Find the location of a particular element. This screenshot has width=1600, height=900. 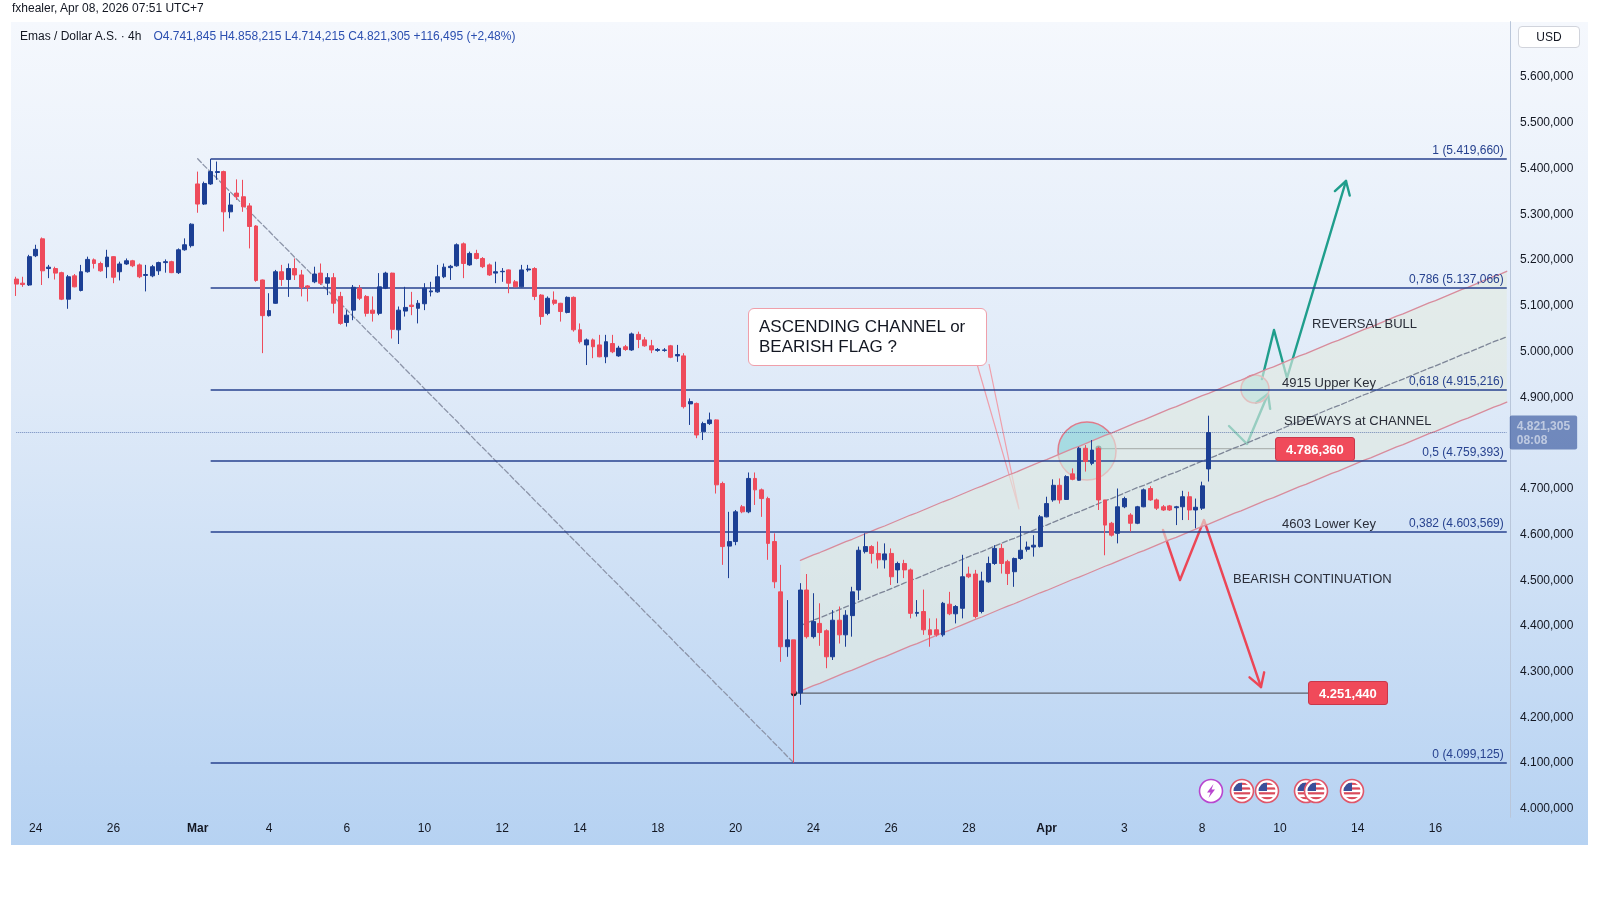

y-tick-label: 4.900,000 is located at coordinates (1547, 396).